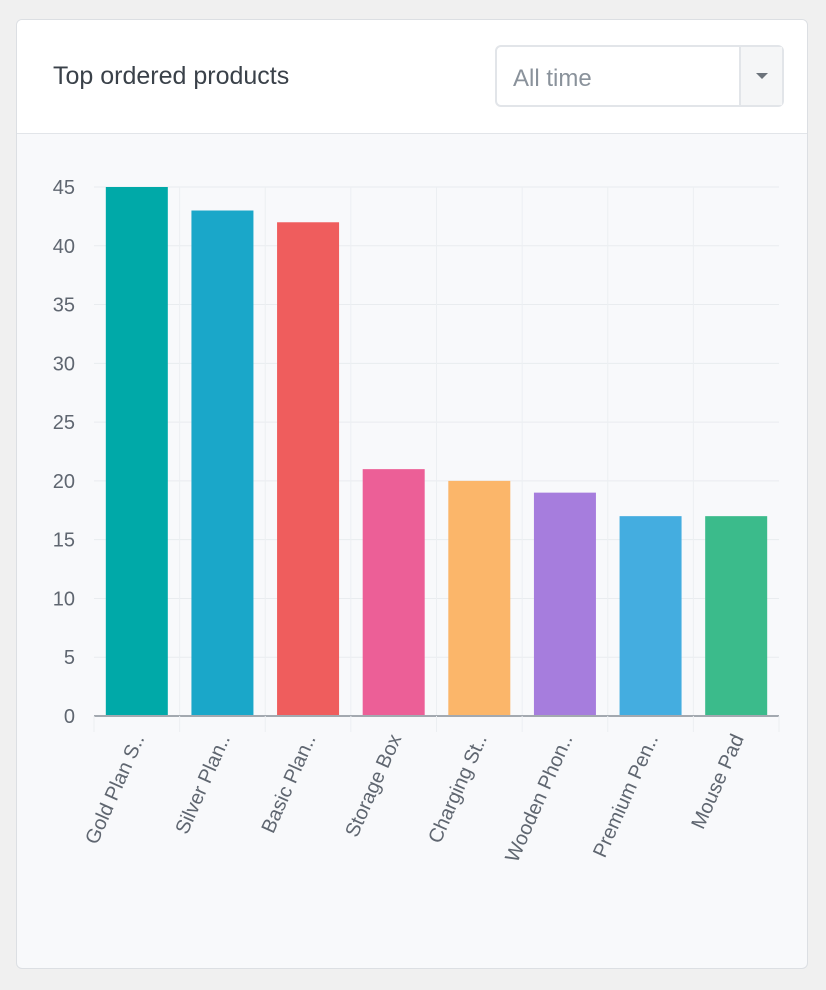  I want to click on y-tick-label: 5, so click(69, 658).